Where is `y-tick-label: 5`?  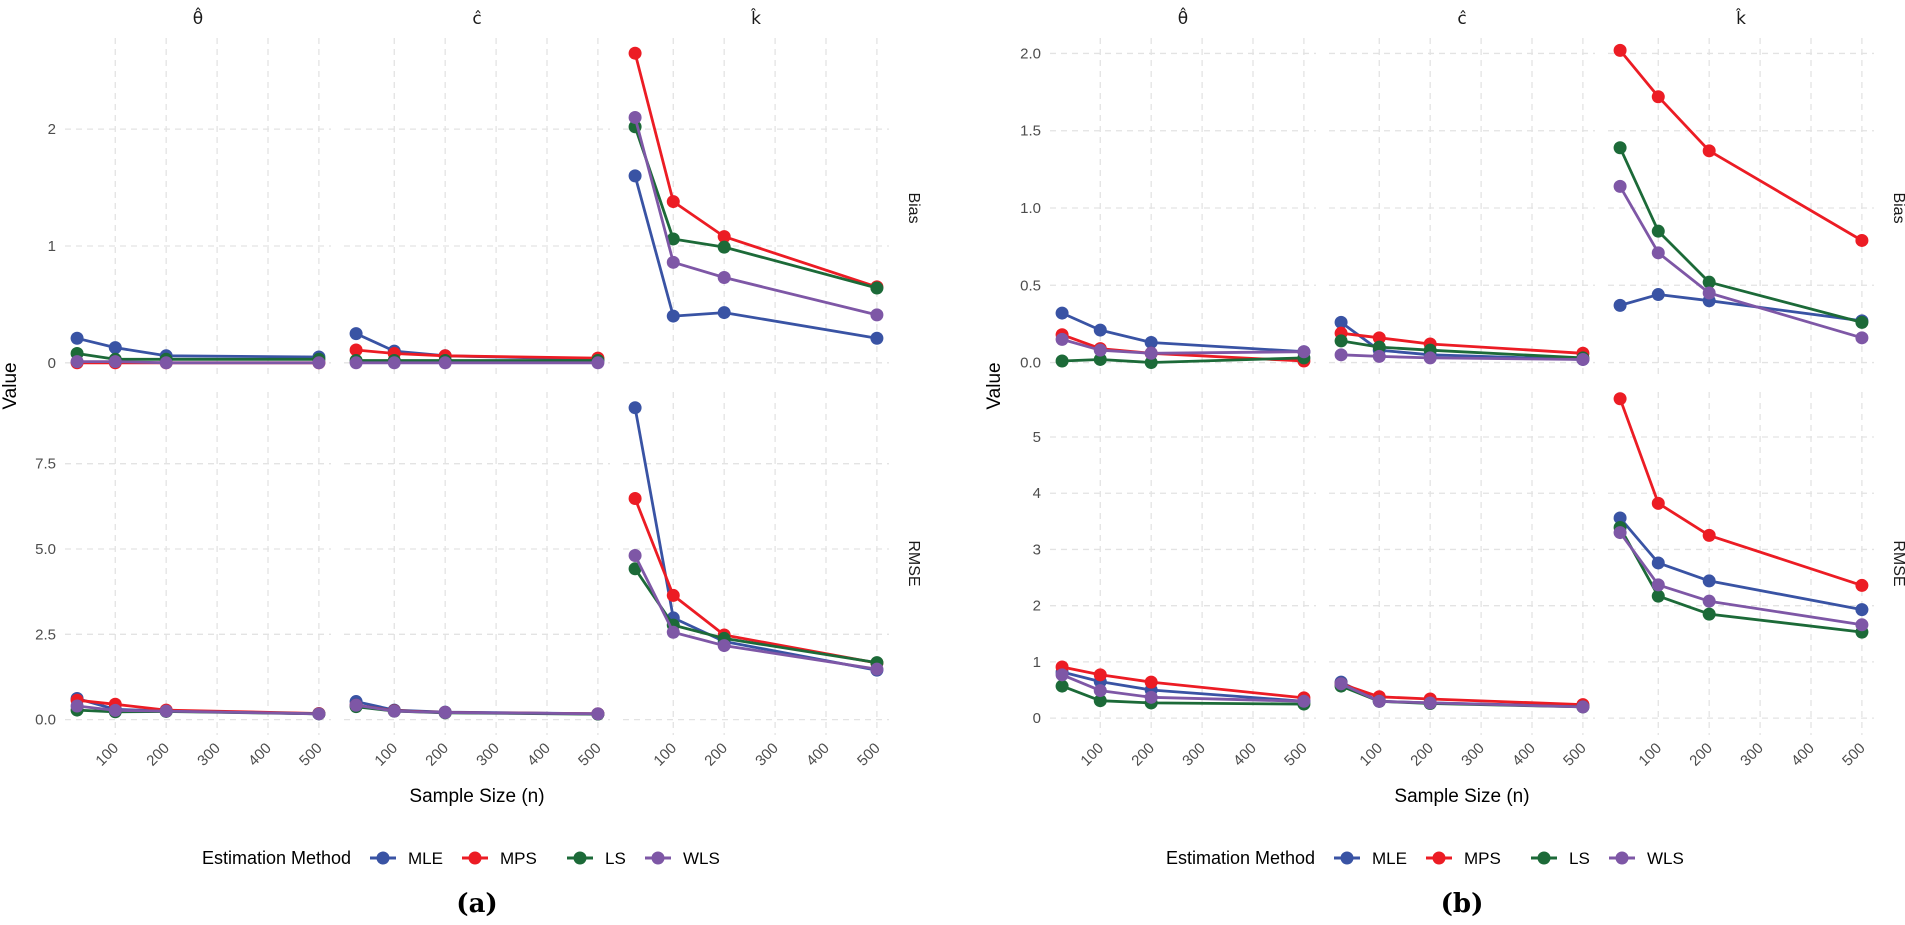 y-tick-label: 5 is located at coordinates (1037, 437).